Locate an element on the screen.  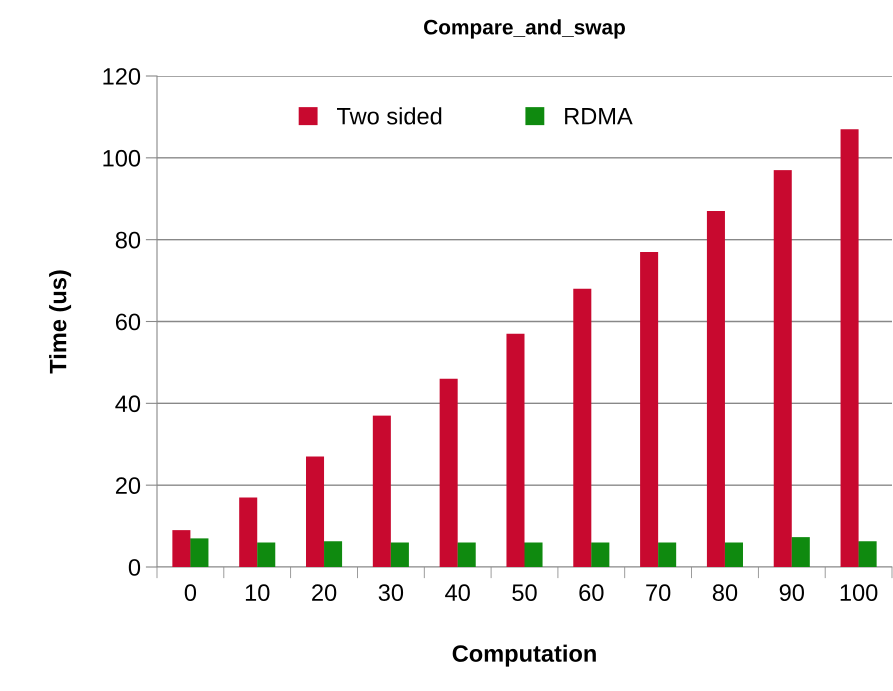
y-tick-label: 80 is located at coordinates (128, 240).